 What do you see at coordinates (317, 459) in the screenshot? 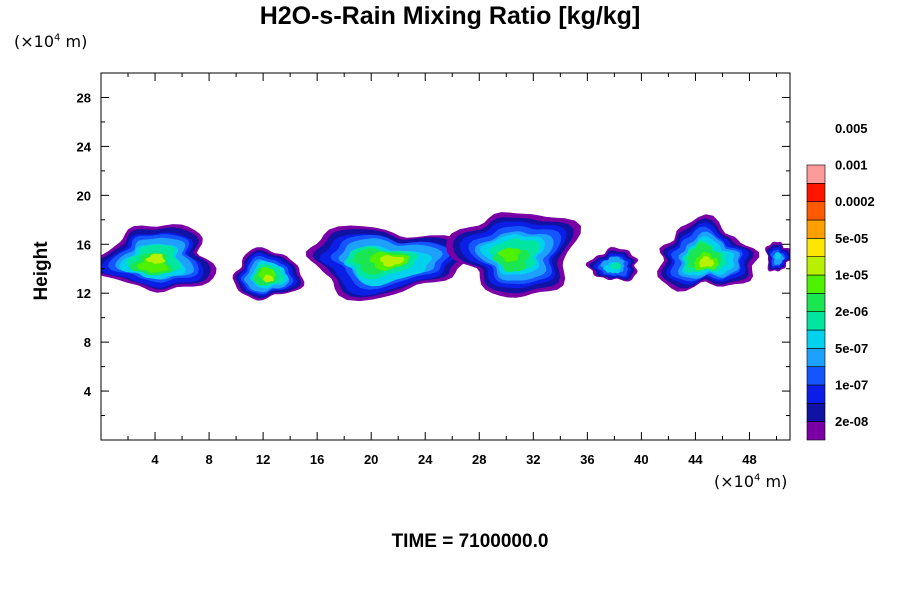
I see `x-tick-label: 16` at bounding box center [317, 459].